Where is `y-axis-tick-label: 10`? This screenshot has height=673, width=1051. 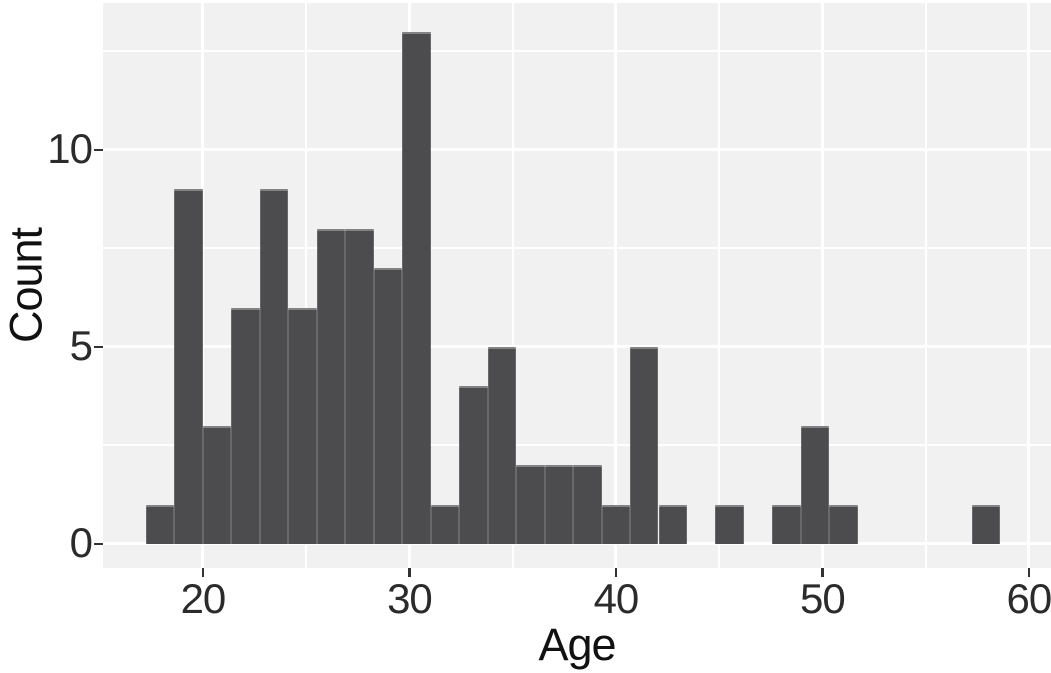
y-axis-tick-label: 10 is located at coordinates (70, 149).